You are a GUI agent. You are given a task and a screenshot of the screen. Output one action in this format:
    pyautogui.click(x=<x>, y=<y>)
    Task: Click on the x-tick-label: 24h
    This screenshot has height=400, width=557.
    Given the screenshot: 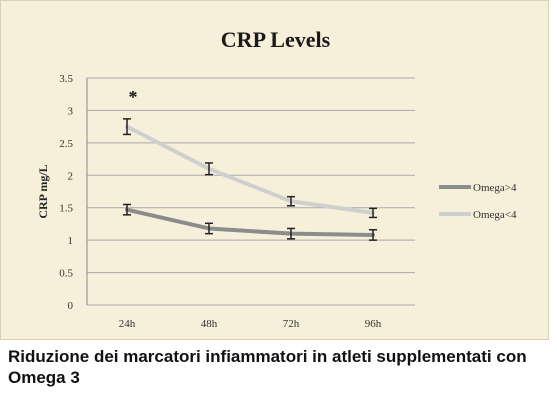 What is the action you would take?
    pyautogui.click(x=127, y=324)
    